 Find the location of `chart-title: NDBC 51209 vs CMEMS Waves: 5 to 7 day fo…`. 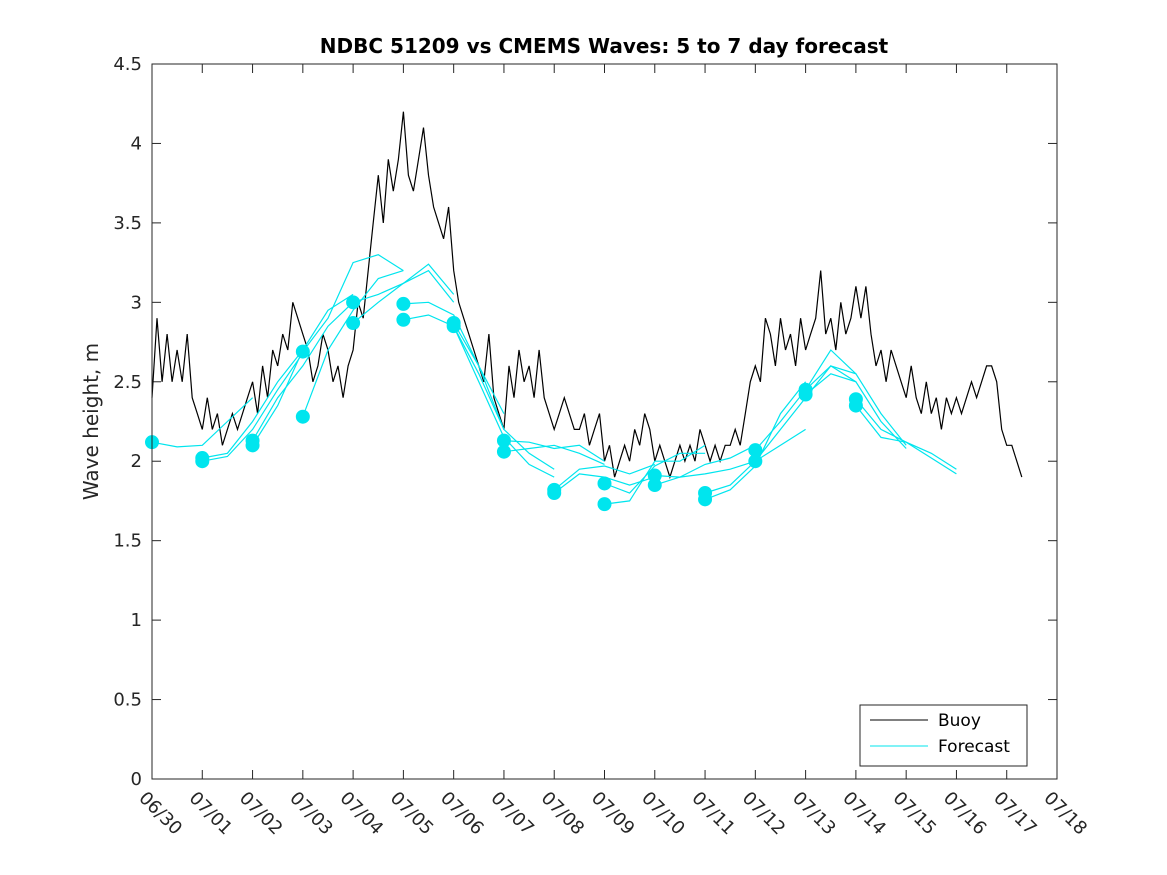

chart-title: NDBC 51209 vs CMEMS Waves: 5 to 7 day fo… is located at coordinates (604, 46).